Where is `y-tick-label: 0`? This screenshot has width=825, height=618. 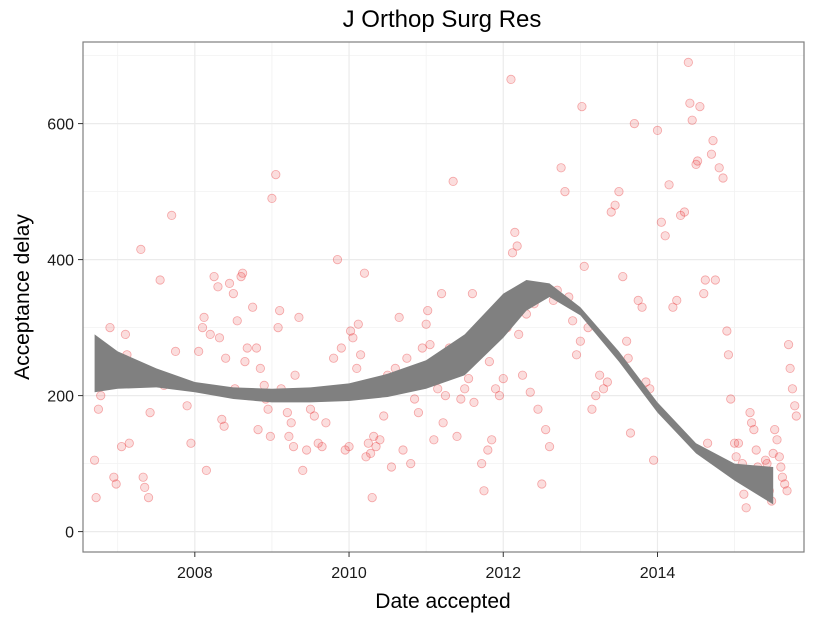
y-tick-label: 0 is located at coordinates (69, 533).